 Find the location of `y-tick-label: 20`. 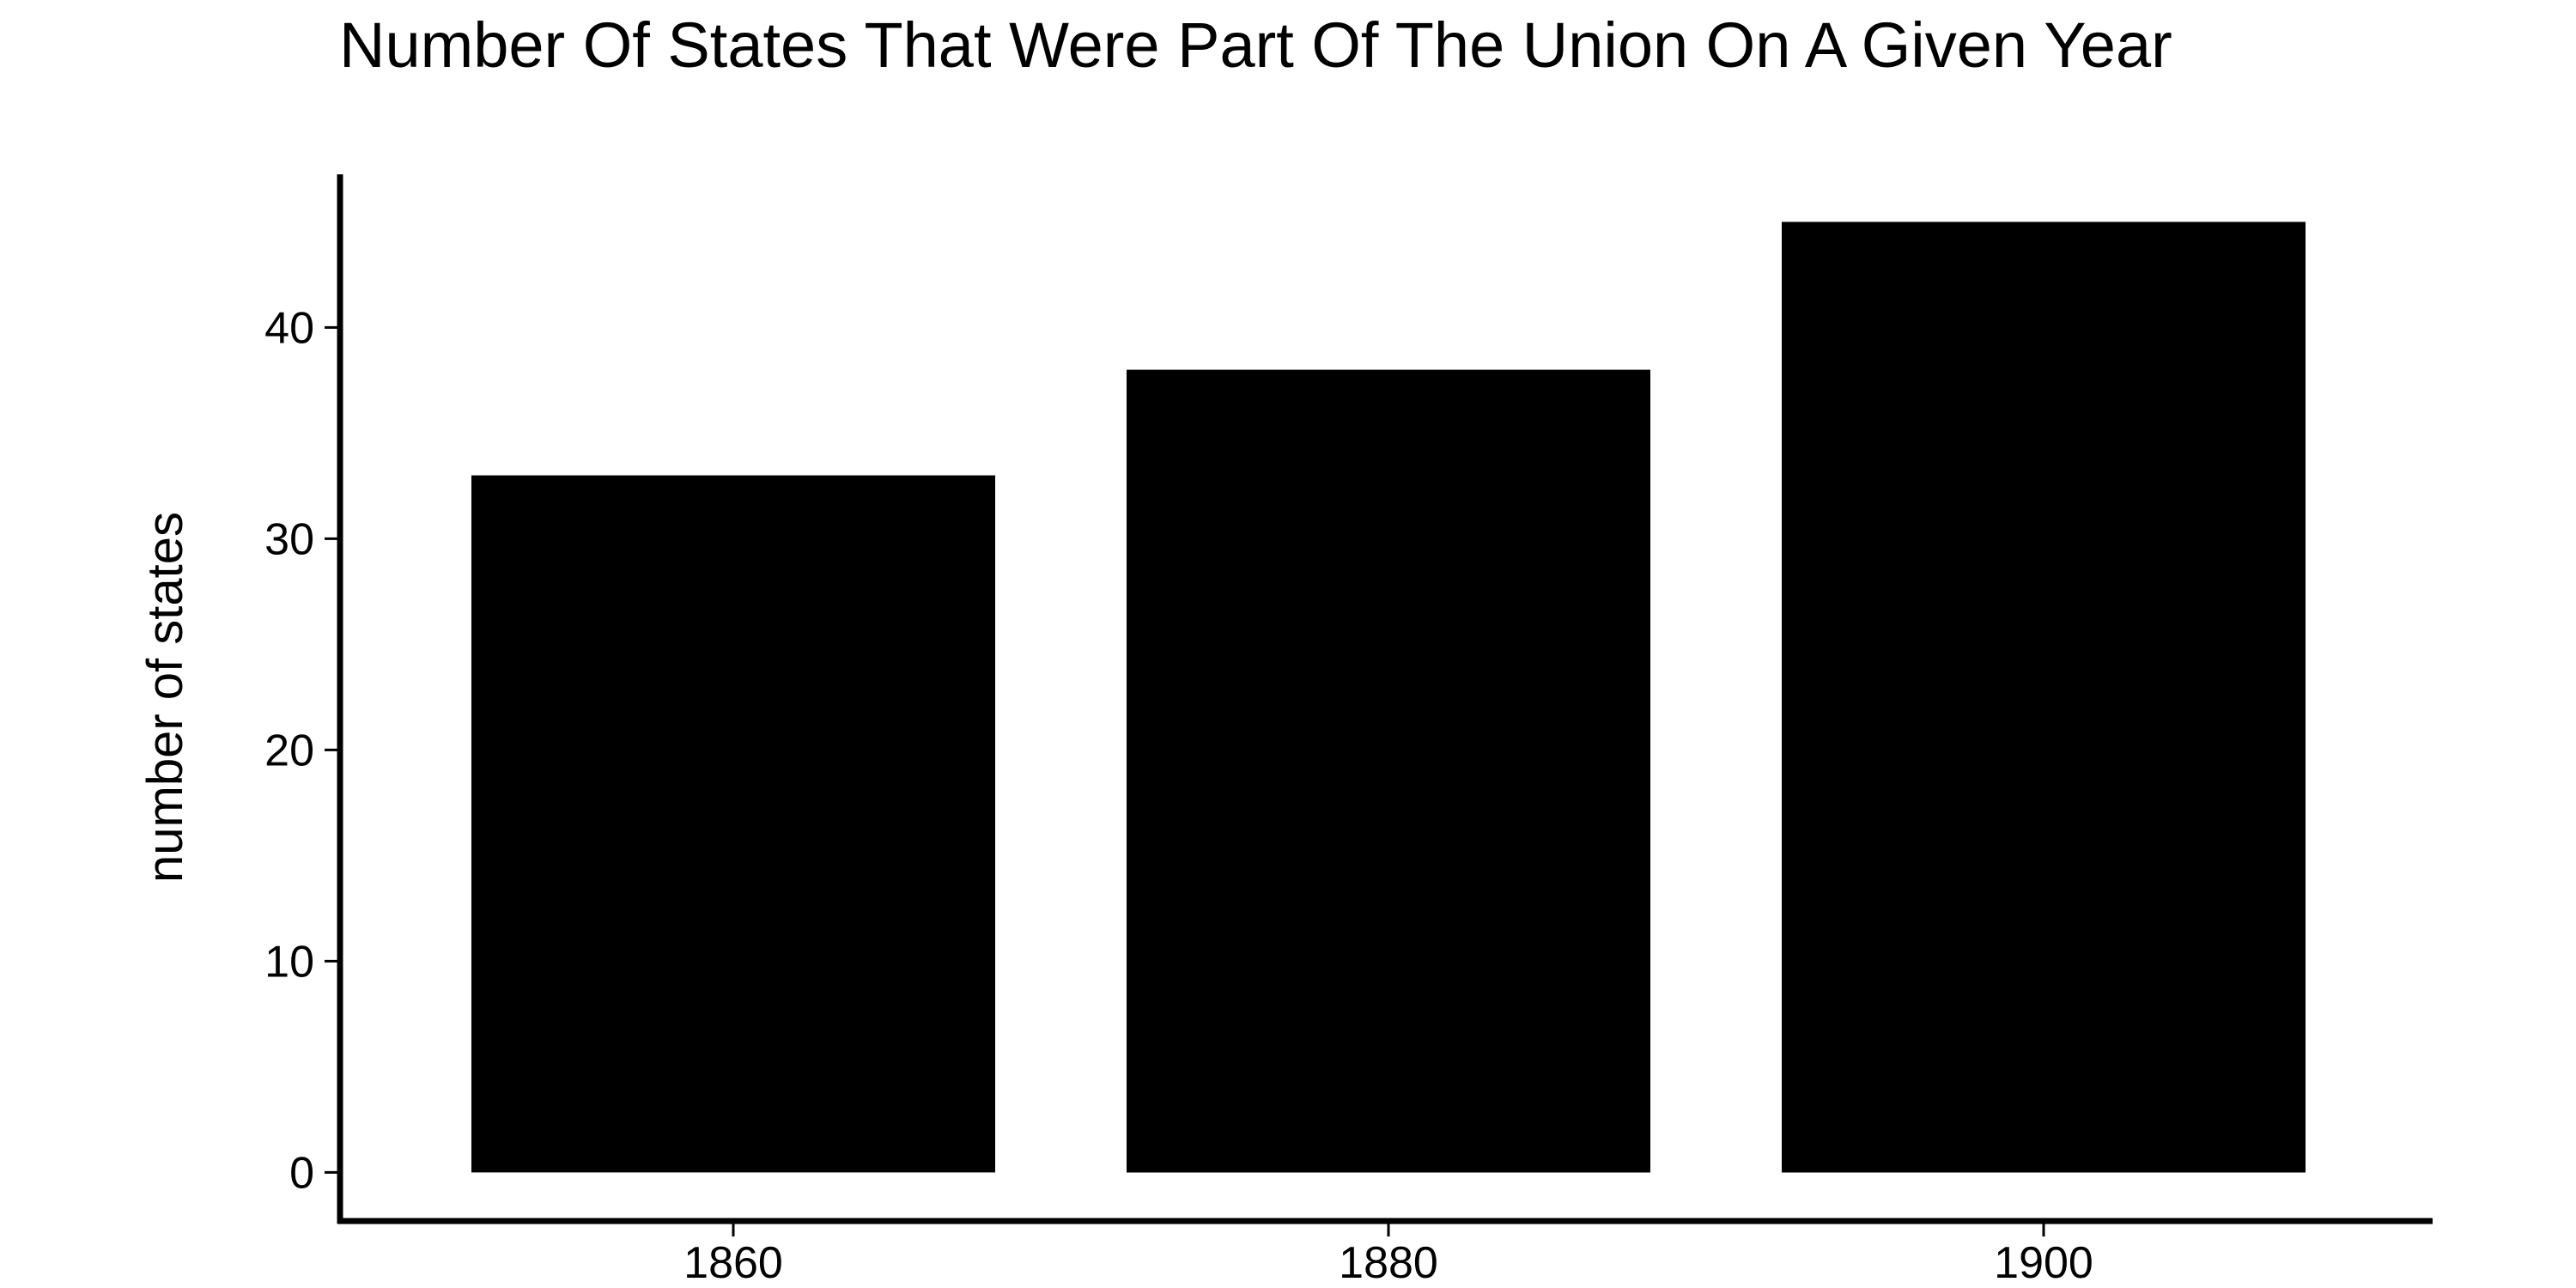

y-tick-label: 20 is located at coordinates (289, 750).